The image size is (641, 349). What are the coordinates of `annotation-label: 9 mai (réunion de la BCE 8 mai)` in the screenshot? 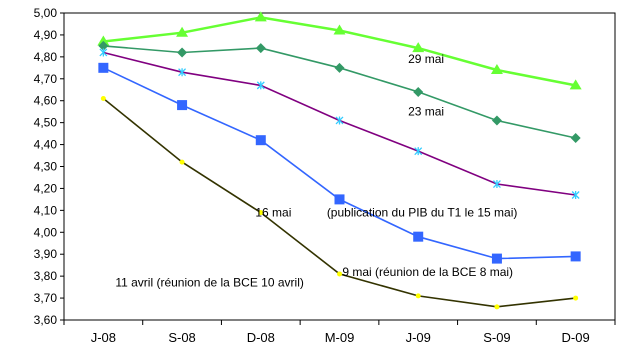 It's located at (427, 272).